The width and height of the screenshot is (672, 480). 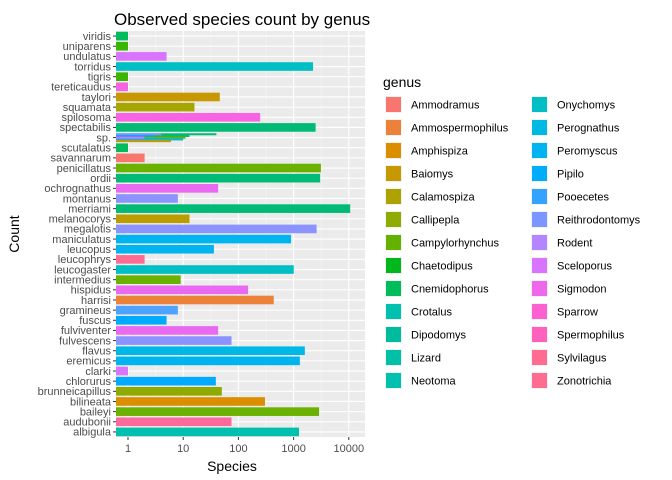 I want to click on legend-label: Callipepla, so click(x=435, y=221).